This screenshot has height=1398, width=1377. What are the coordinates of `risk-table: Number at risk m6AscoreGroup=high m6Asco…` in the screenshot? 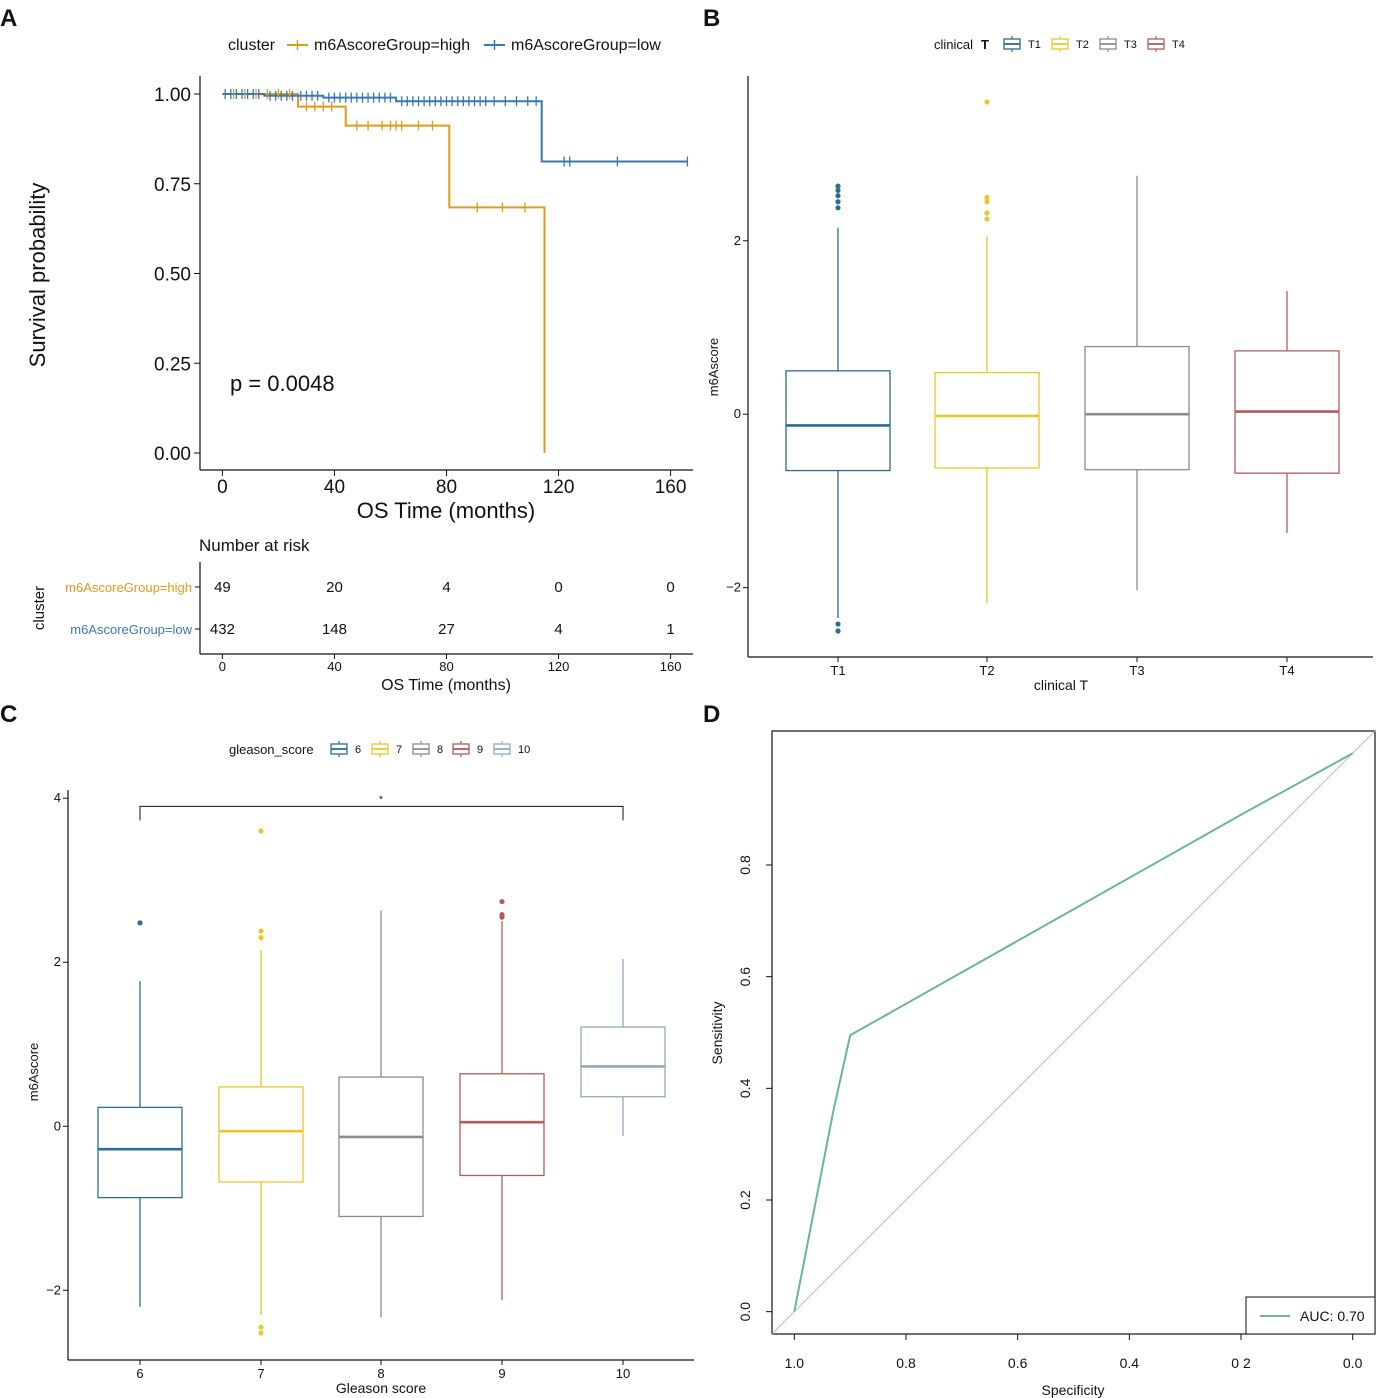 It's located at (362, 615).